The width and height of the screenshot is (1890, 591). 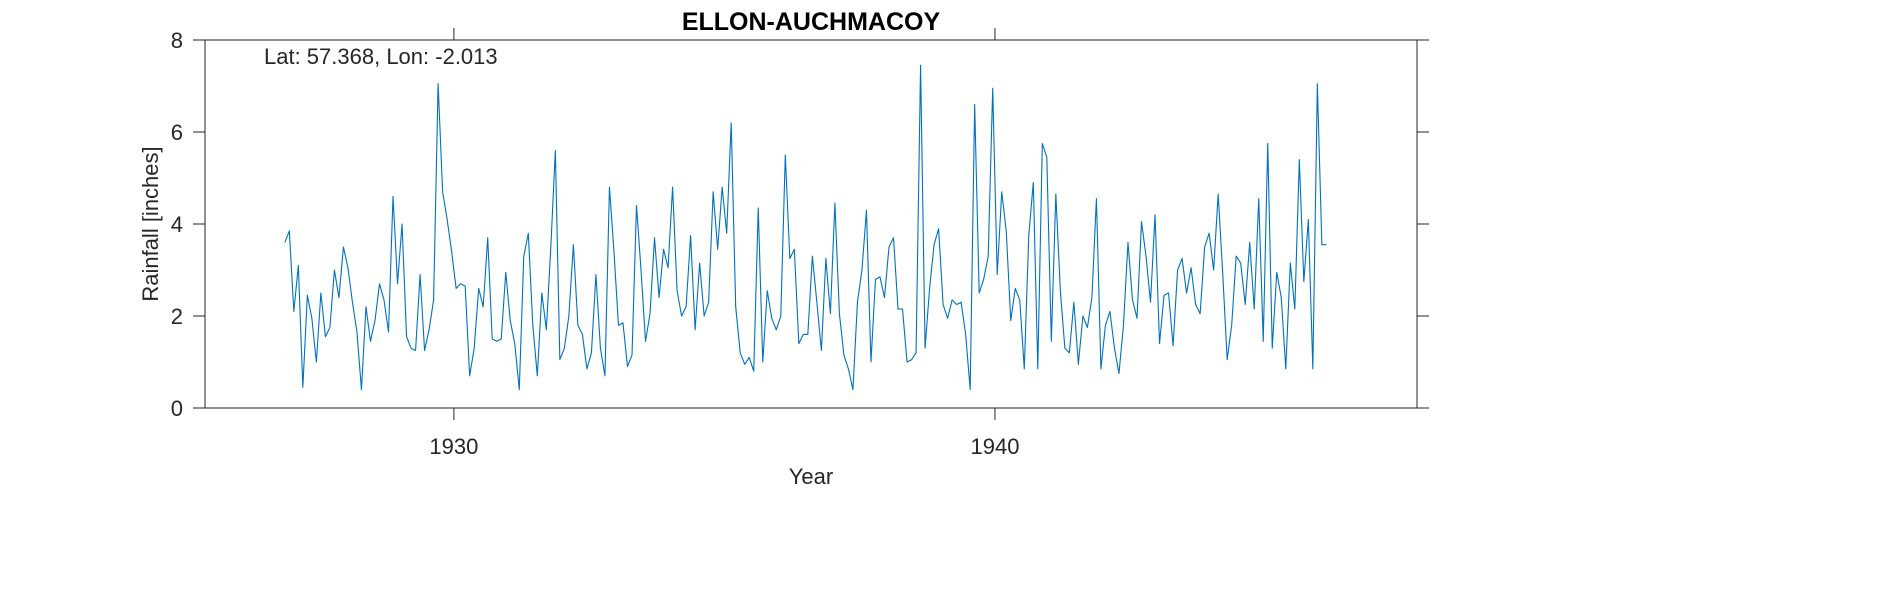 I want to click on chart-title: ELLON-AUCHMACOY, so click(x=811, y=22).